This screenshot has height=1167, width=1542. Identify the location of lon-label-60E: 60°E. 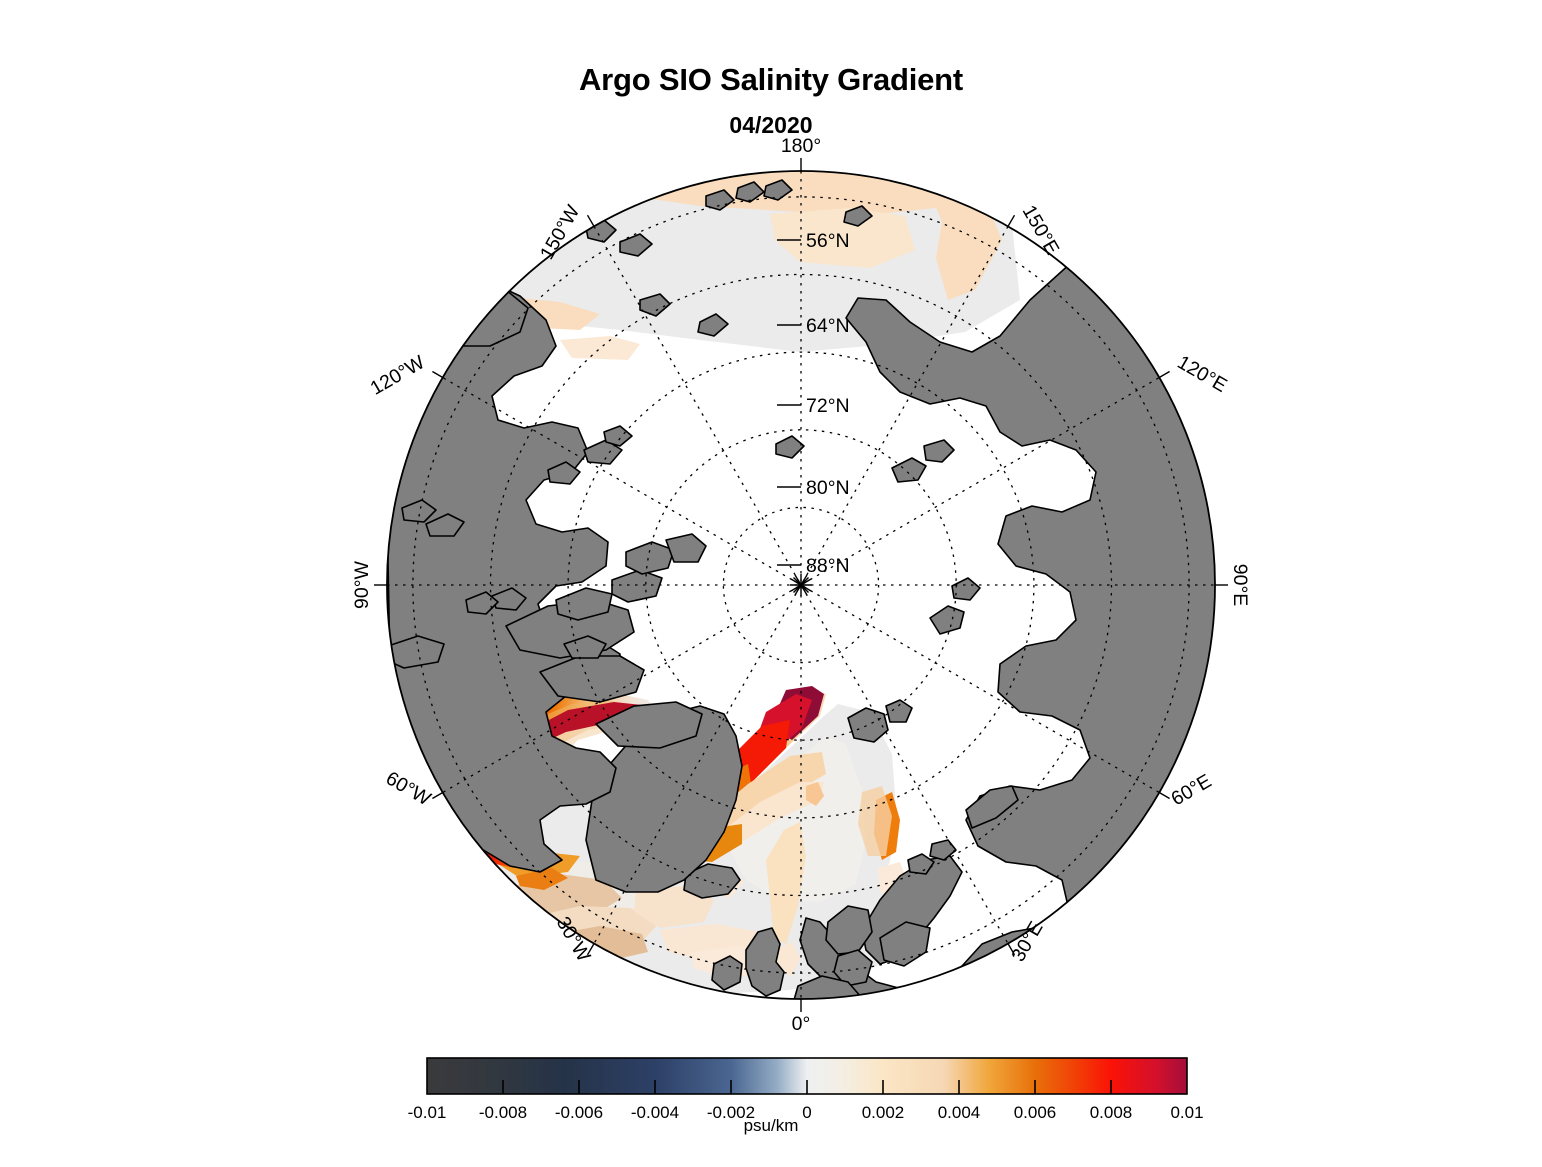
(1192, 790).